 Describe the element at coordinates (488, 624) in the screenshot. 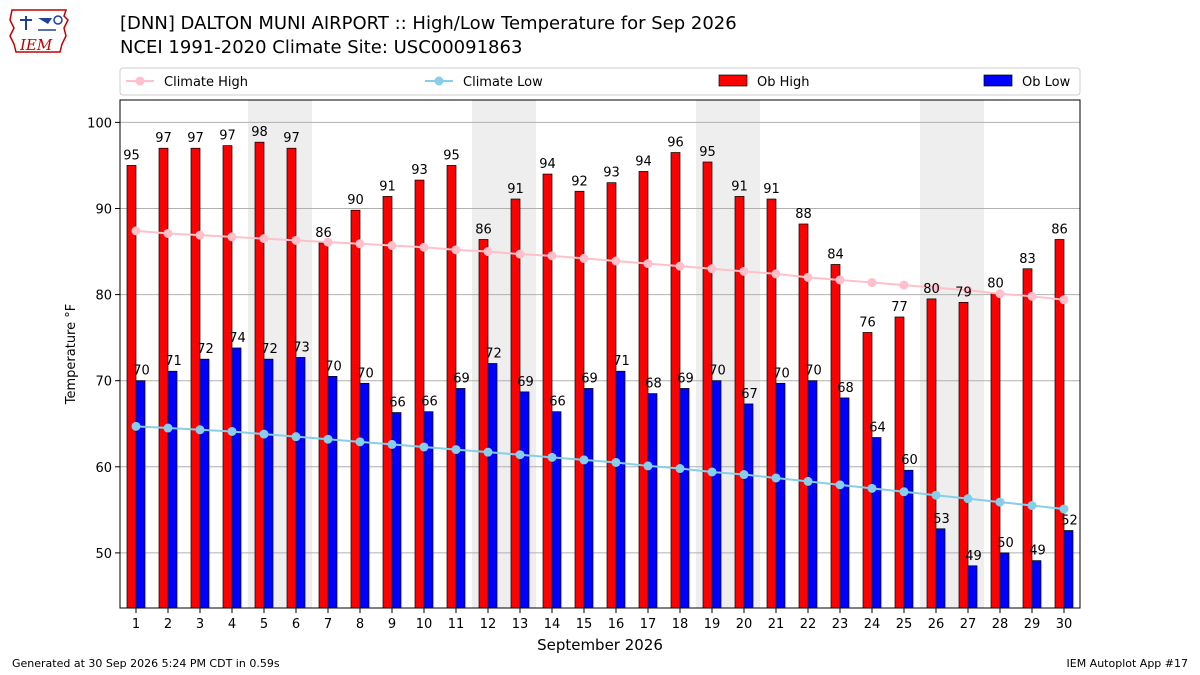

I see `x-tick-label: 12` at that location.